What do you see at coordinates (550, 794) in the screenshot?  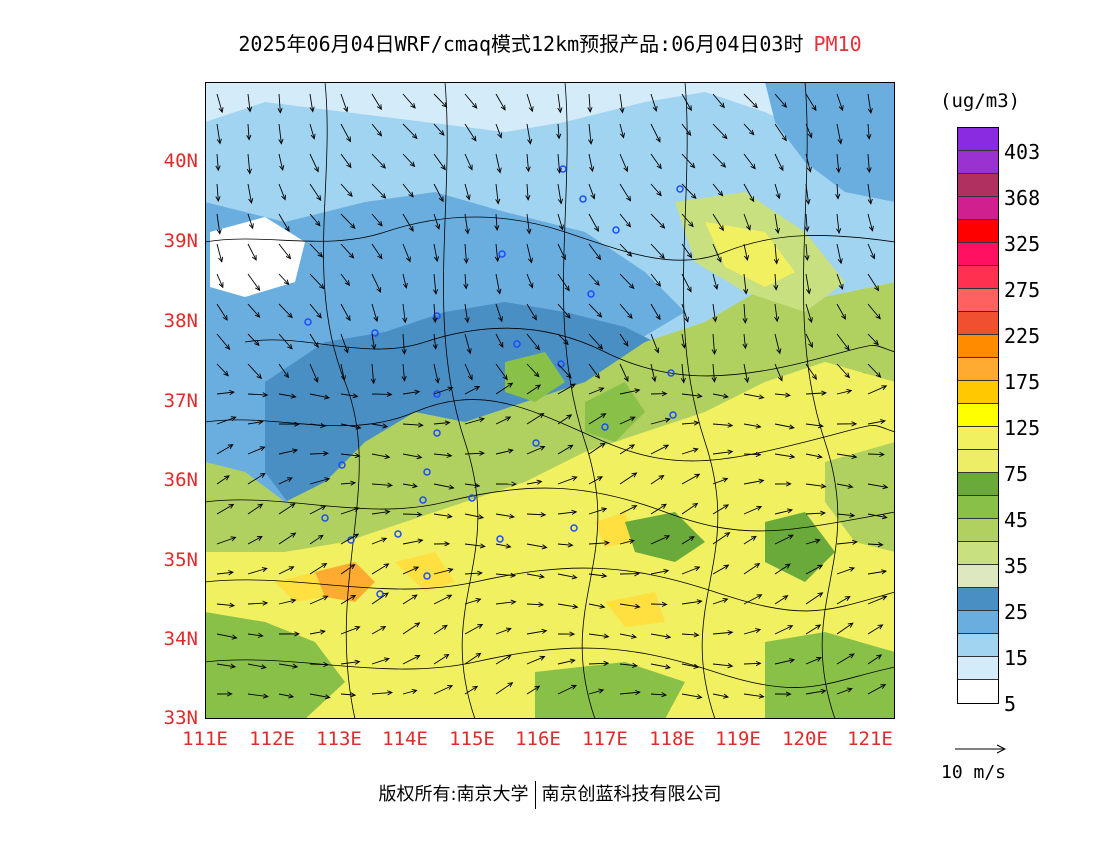 I see `copyright-footer: 版权所有:南京大学 南京创蓝科技有限公司` at bounding box center [550, 794].